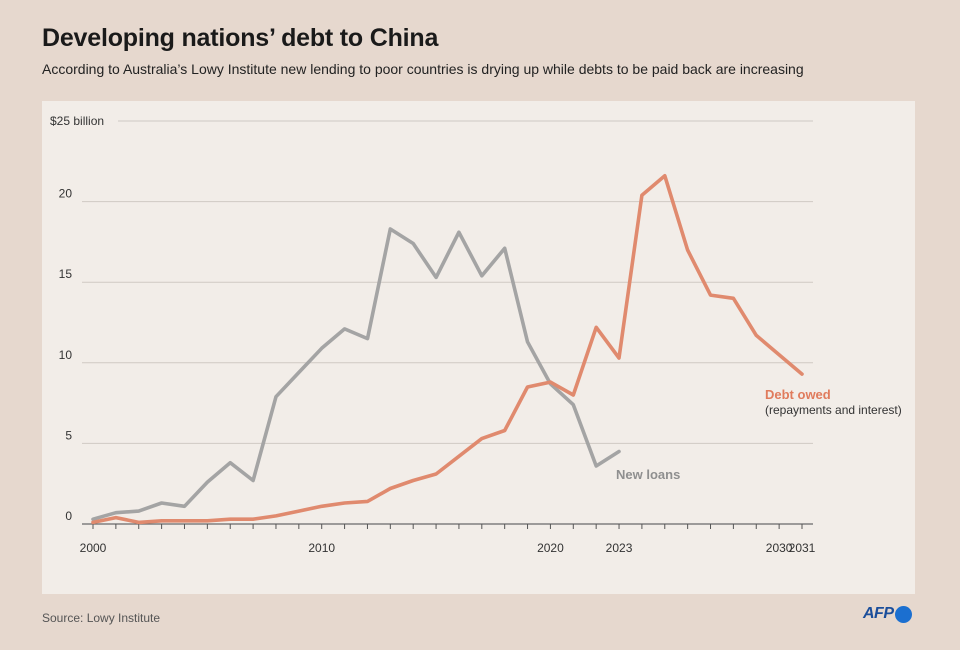 The height and width of the screenshot is (650, 960). I want to click on y-axis-ticks: 0 5 10 15 20 $25 billion, so click(77, 318).